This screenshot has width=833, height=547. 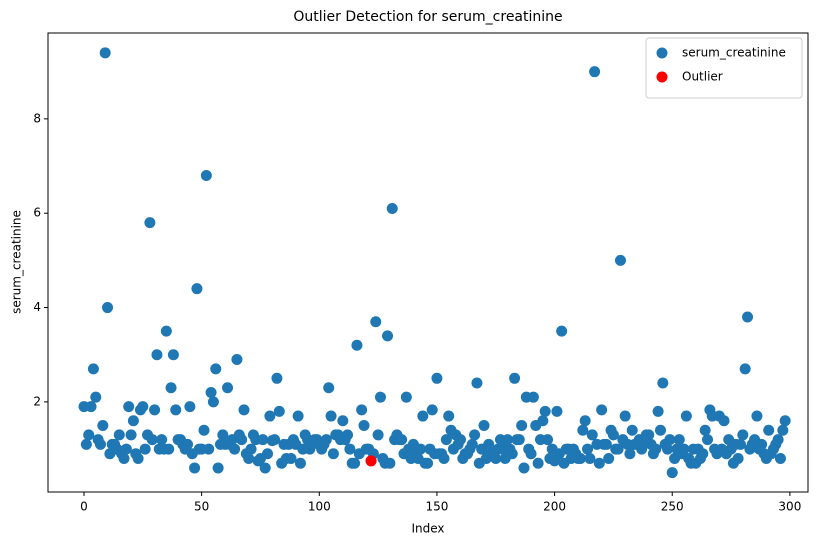 I want to click on x-tick-label: 50, so click(x=201, y=507).